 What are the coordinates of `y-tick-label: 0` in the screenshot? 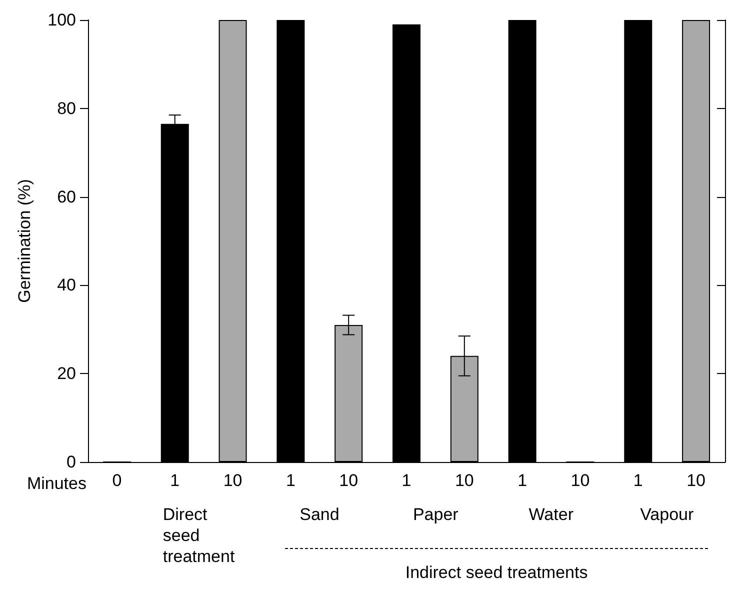 It's located at (71, 462).